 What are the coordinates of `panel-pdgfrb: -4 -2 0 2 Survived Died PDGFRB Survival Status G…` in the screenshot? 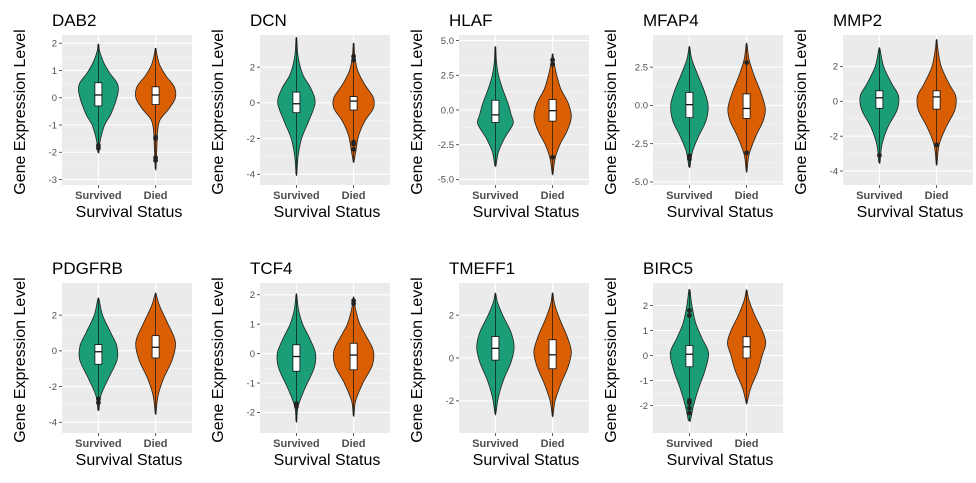 It's located at (102, 364).